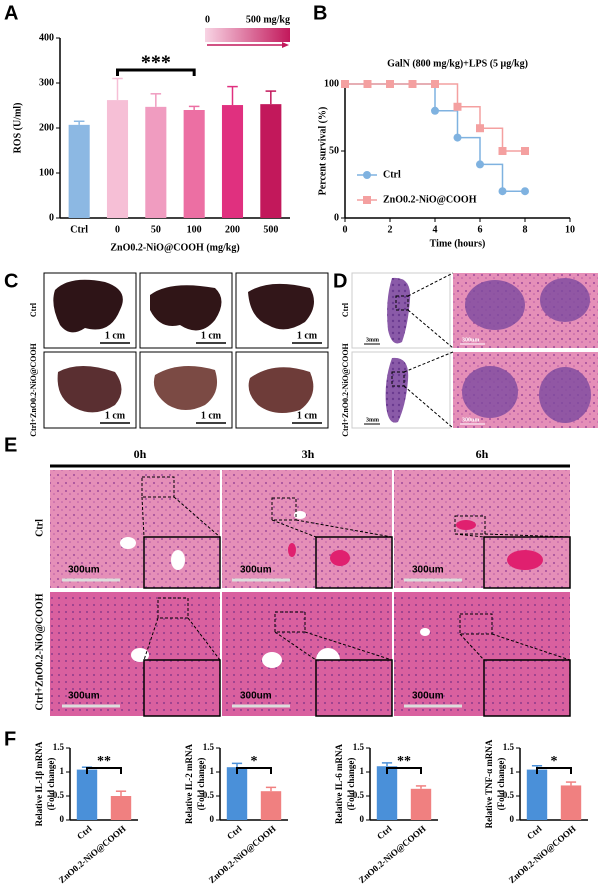  Describe the element at coordinates (268, 19) in the screenshot. I see `legend-label: 500 mg/kg` at that location.